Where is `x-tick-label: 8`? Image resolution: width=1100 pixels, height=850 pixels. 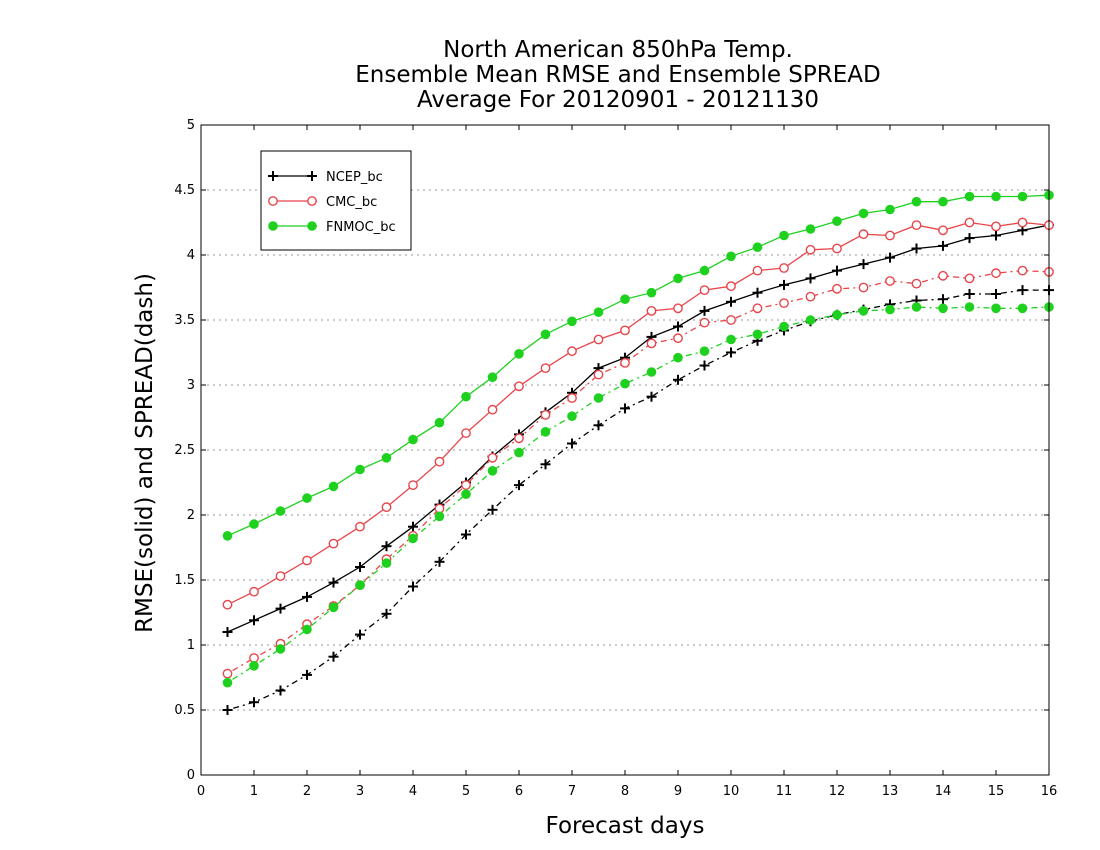
x-tick-label: 8 is located at coordinates (625, 791).